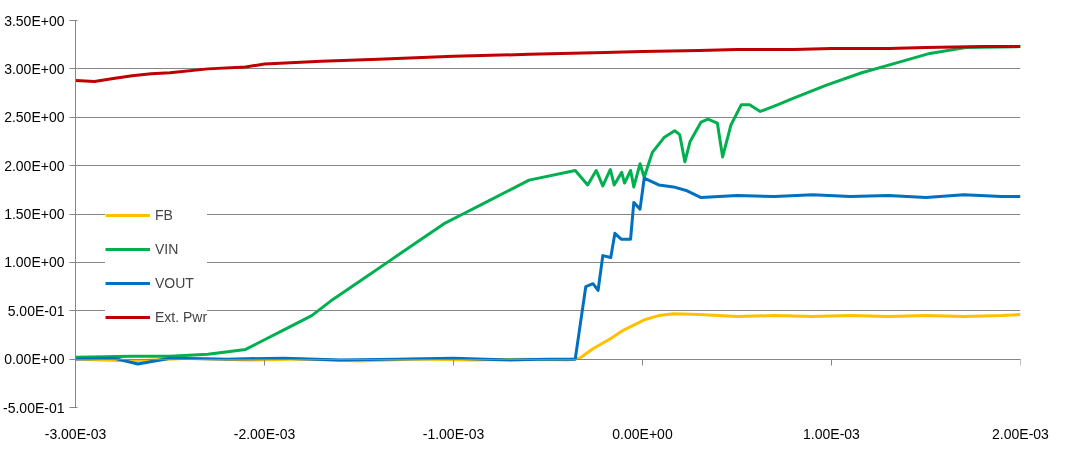 The image size is (1070, 454). Describe the element at coordinates (548, 64) in the screenshot. I see `line-series` at that location.